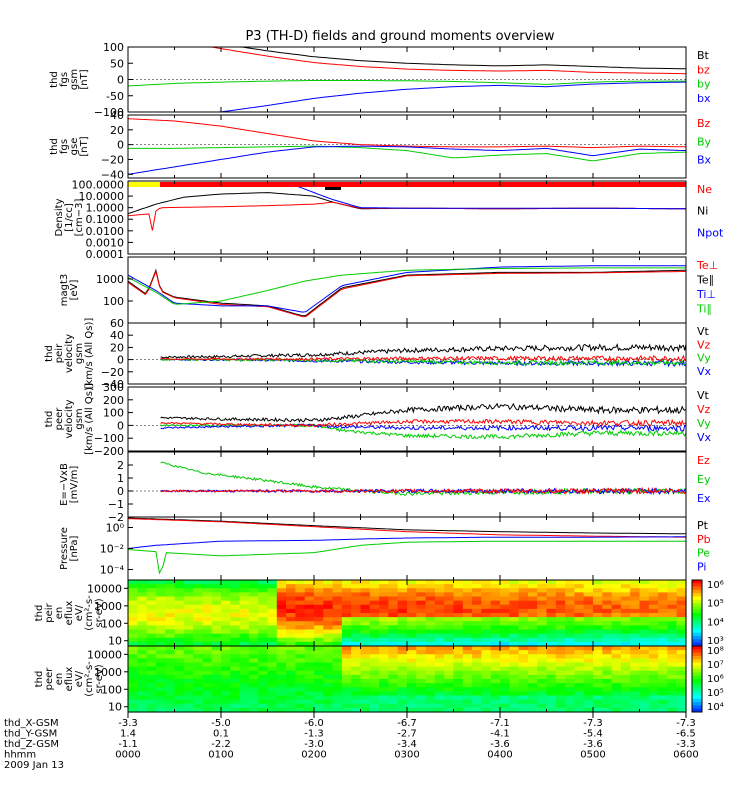 Image resolution: width=750 pixels, height=800 pixels. What do you see at coordinates (115, 96) in the screenshot?
I see `y-tick-label: -50` at bounding box center [115, 96].